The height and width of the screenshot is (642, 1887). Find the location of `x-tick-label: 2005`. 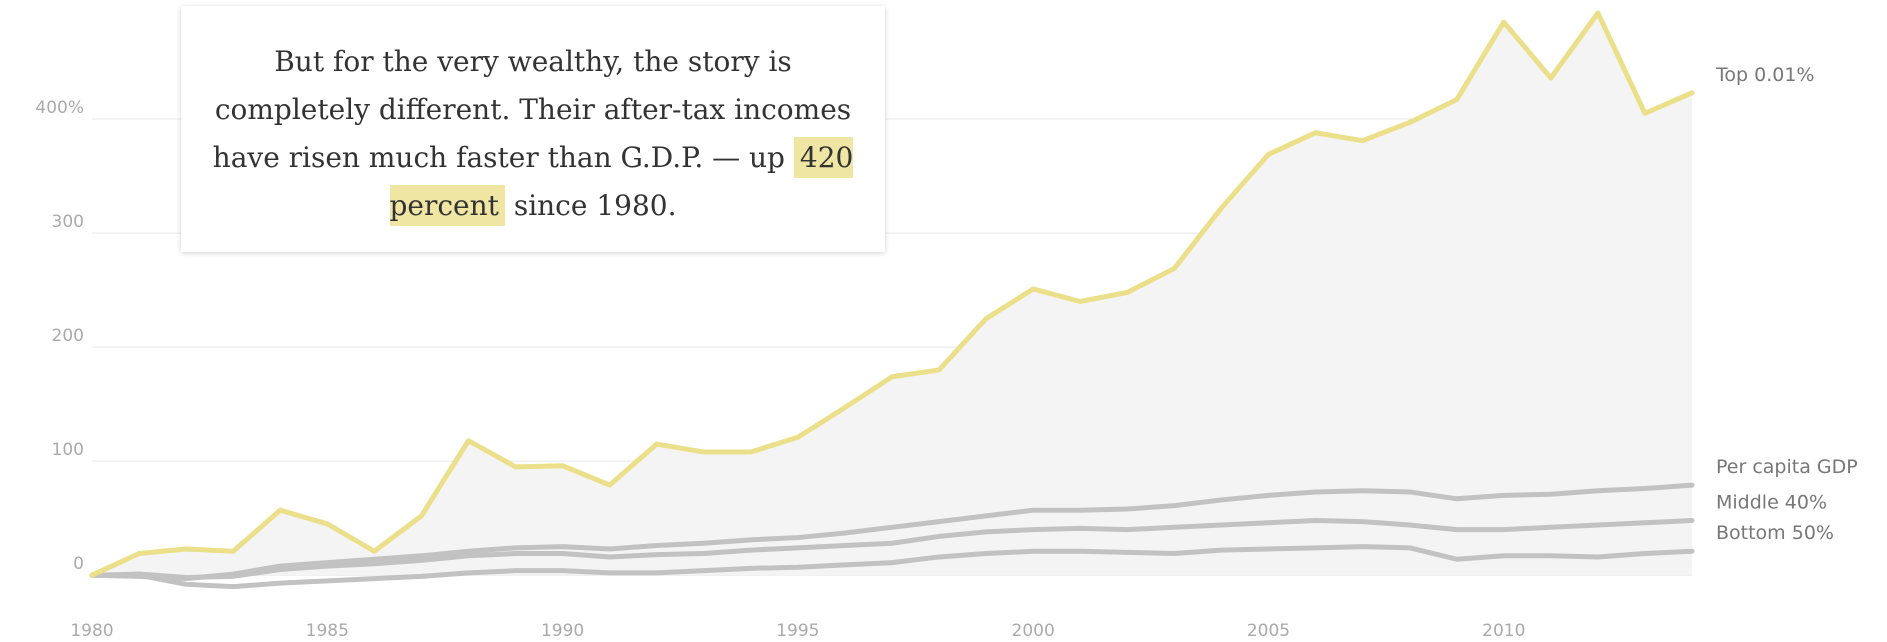

x-tick-label: 2005 is located at coordinates (1268, 631).